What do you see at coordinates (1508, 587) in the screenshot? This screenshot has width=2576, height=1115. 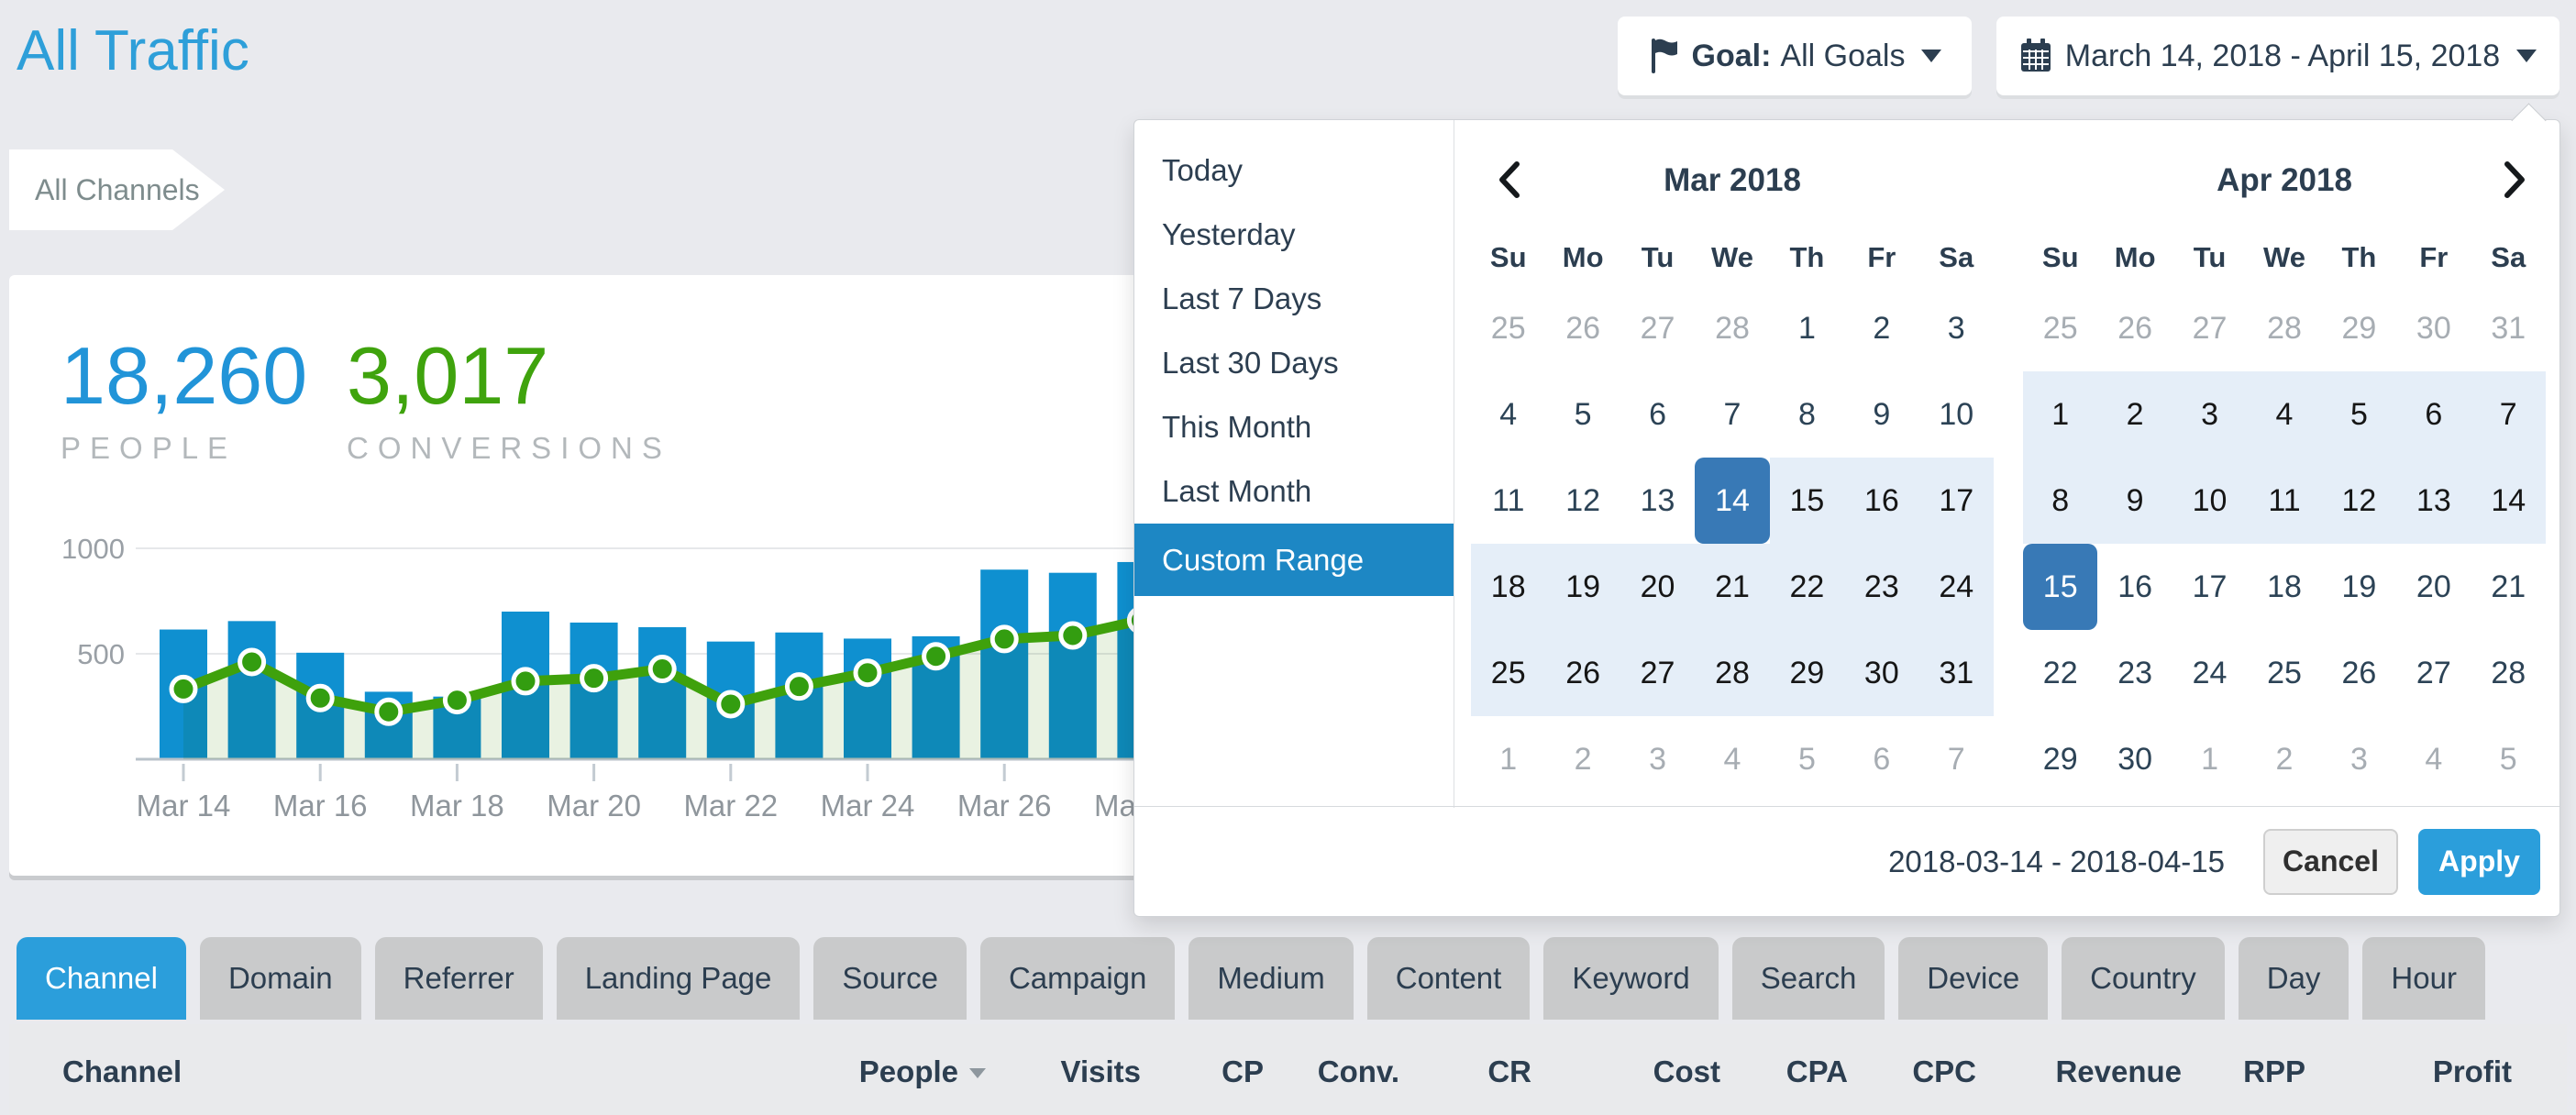 I see `day-cell: 18` at bounding box center [1508, 587].